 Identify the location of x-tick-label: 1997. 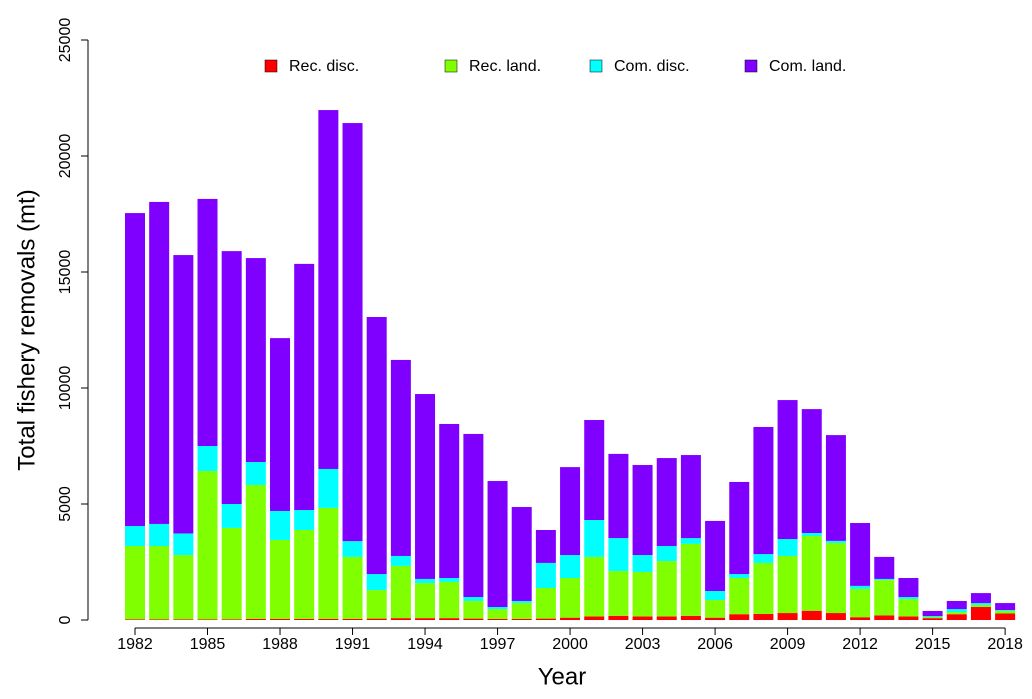
(498, 644).